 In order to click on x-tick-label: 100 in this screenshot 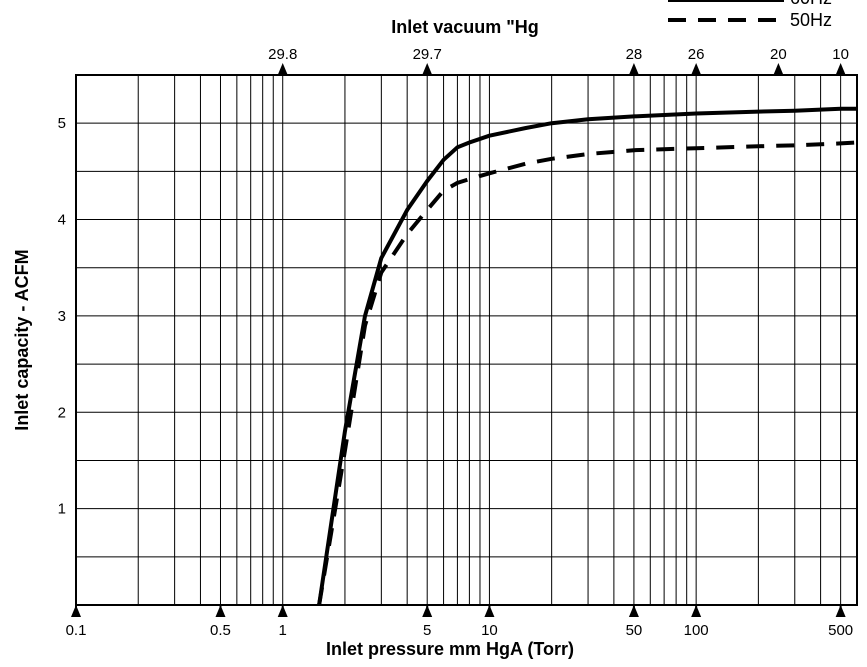, I will do `click(696, 630)`.